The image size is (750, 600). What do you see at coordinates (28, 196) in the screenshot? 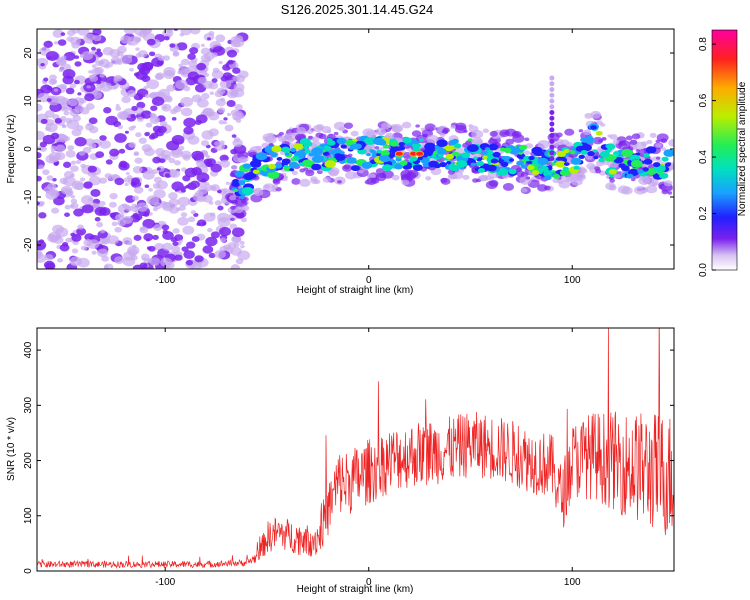
I see `y-tick-label: -10` at bounding box center [28, 196].